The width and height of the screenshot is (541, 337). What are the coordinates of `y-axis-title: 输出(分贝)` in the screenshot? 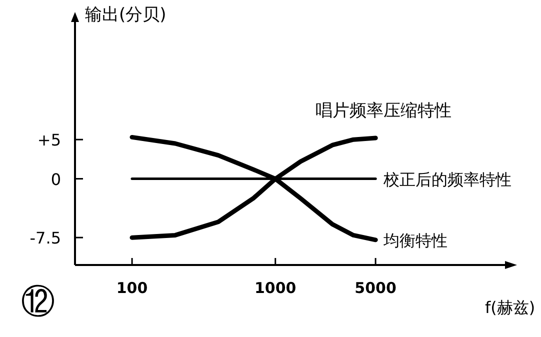 It's located at (125, 15).